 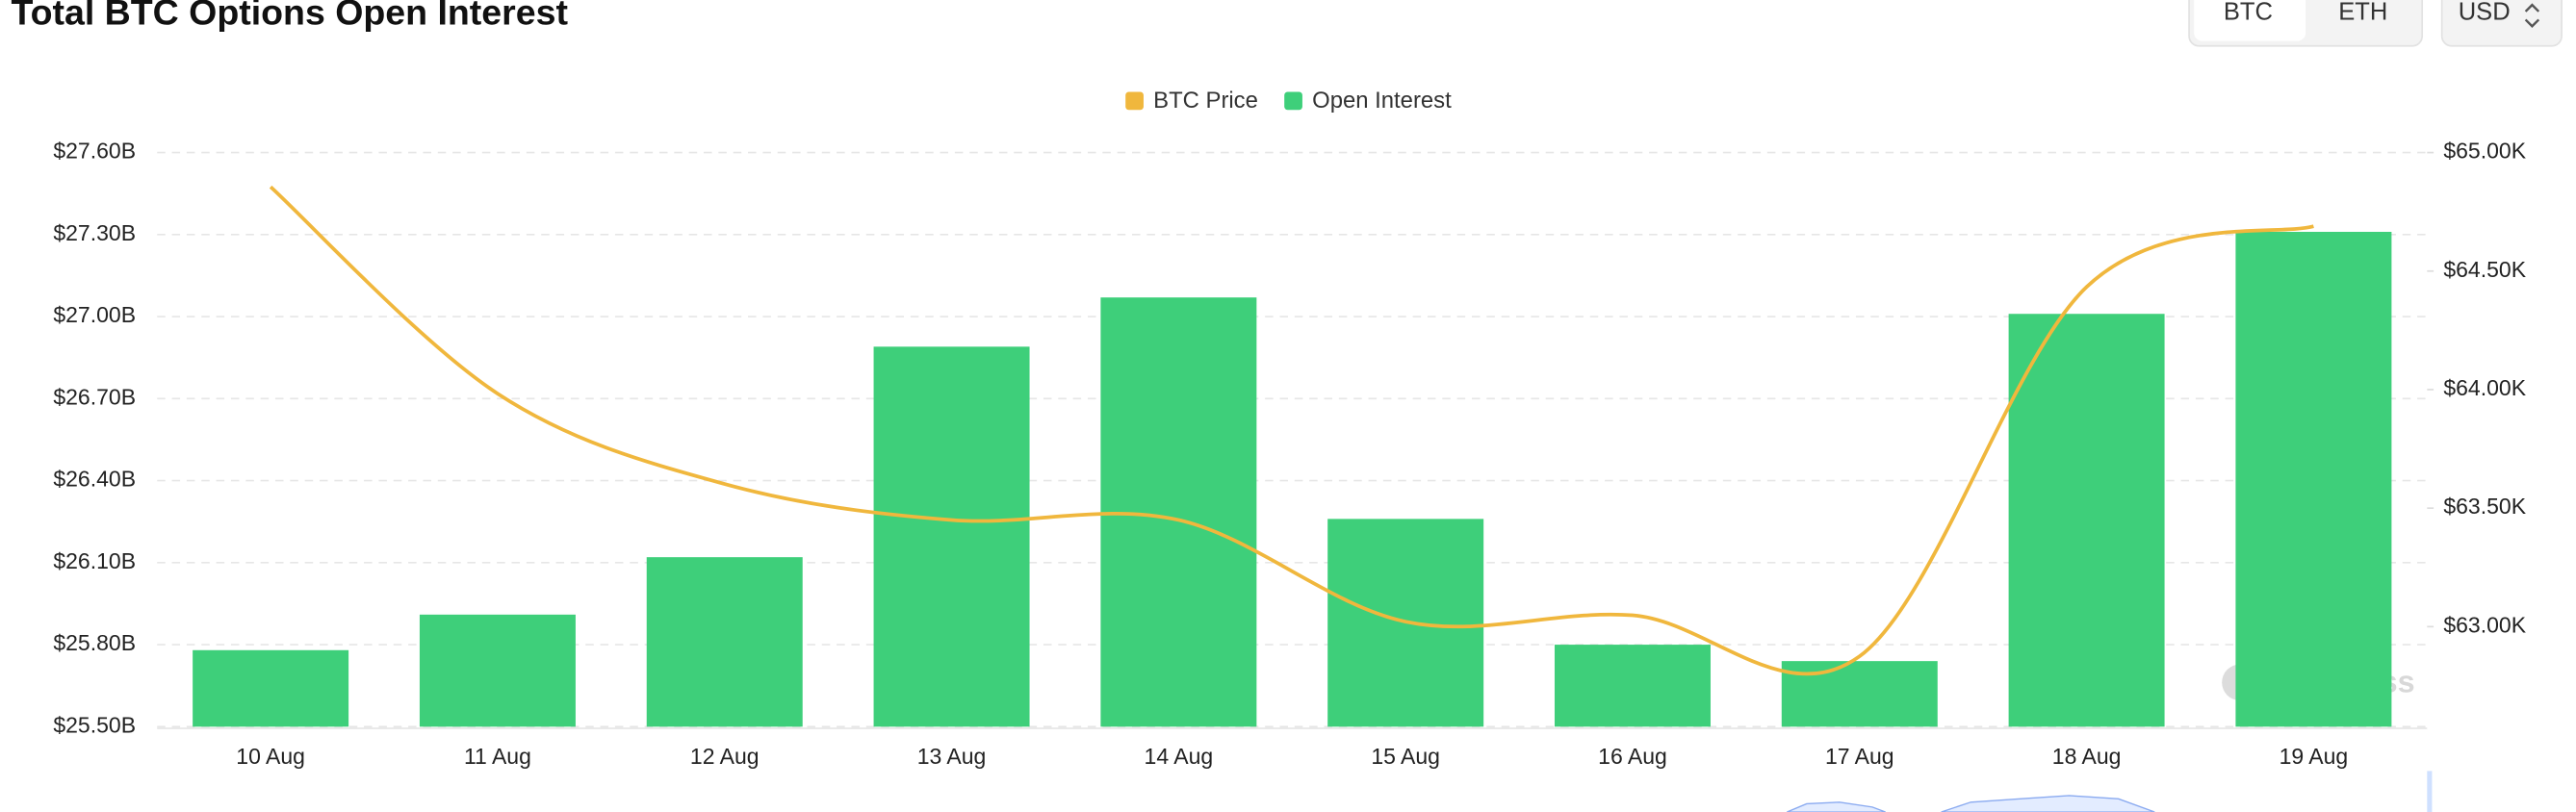 I want to click on x-tick-label: 15 Aug, so click(x=1406, y=756).